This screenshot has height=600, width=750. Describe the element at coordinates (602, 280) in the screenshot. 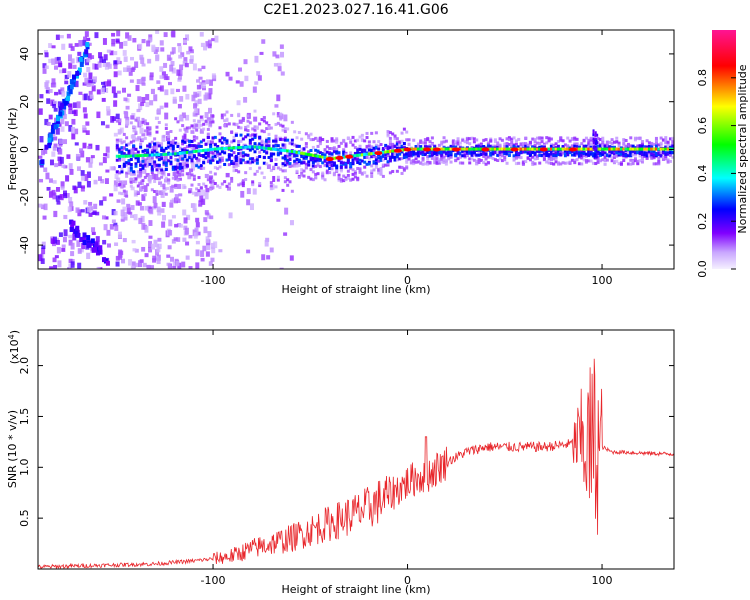

I see `x-tick-label: 100` at that location.